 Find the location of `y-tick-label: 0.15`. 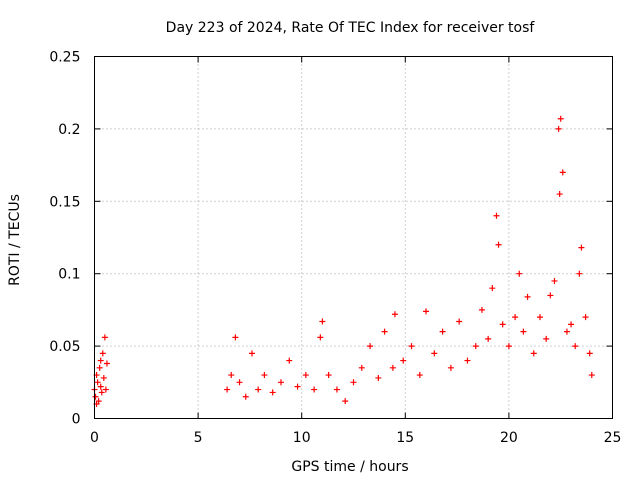

y-tick-label: 0.15 is located at coordinates (64, 202).